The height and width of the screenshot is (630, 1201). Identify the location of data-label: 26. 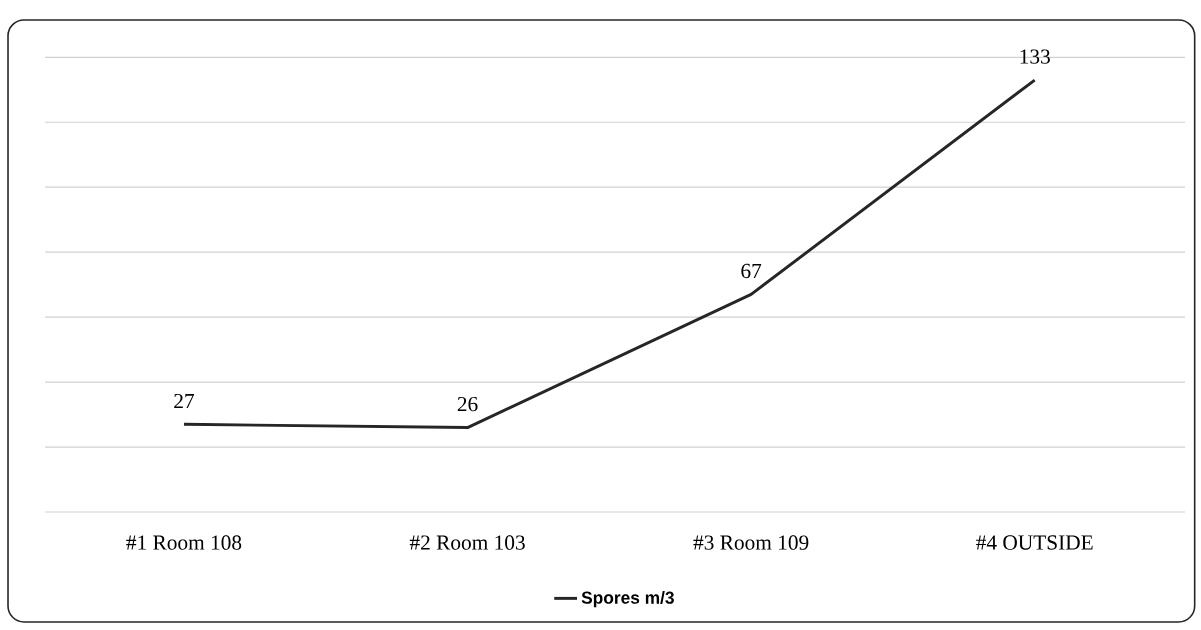
(467, 404).